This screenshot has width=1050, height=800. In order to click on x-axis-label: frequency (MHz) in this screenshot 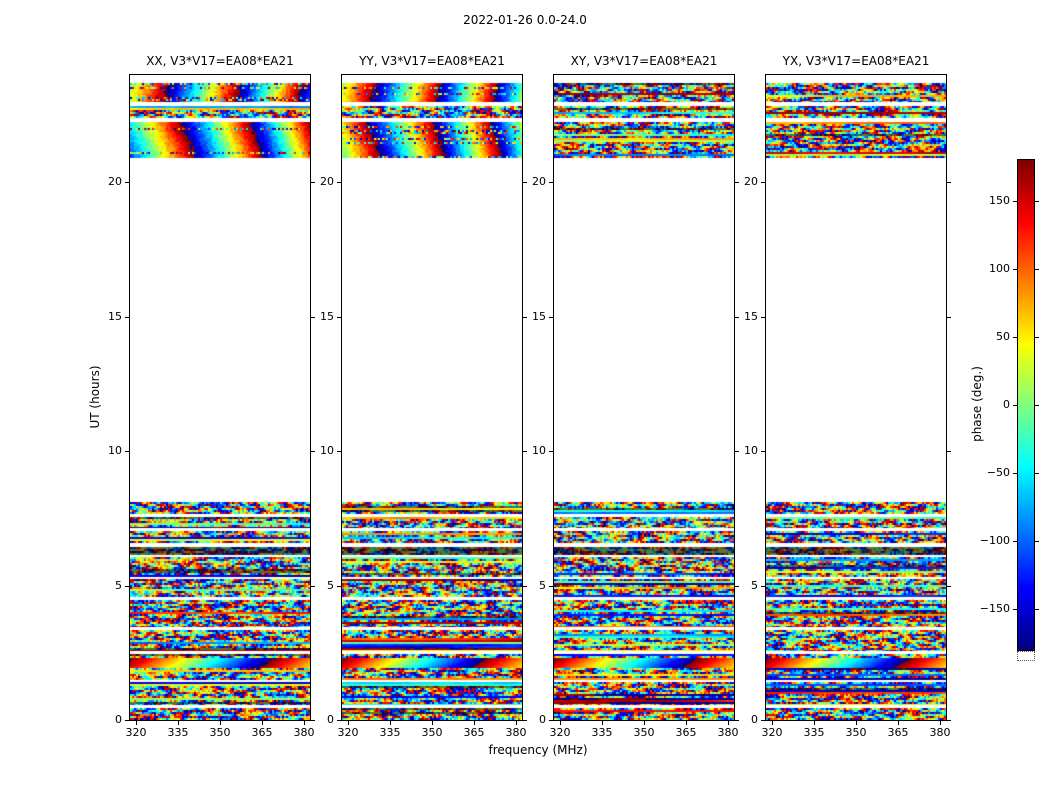, I will do `click(538, 750)`.